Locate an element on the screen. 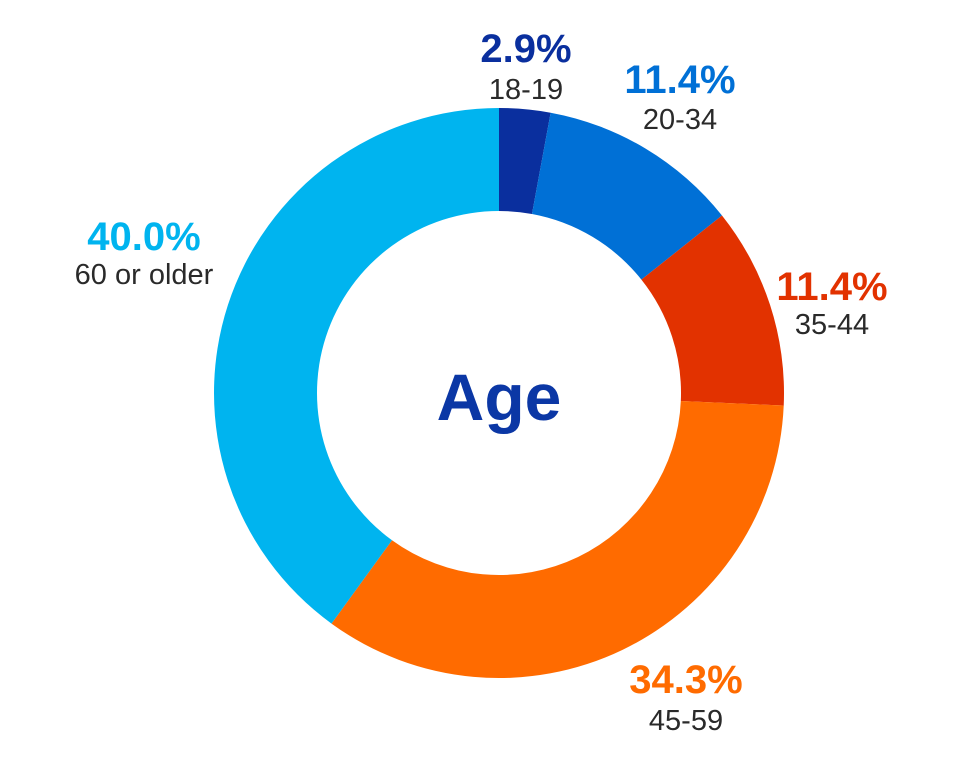  chart-title: Age is located at coordinates (499, 397).